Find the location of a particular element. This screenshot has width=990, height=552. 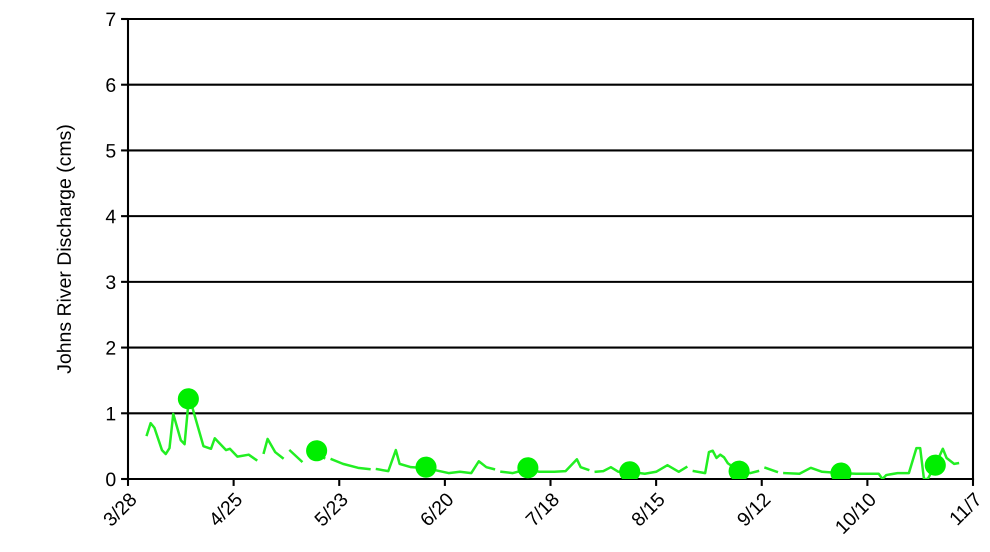

x-tick-label: 8/15 is located at coordinates (648, 509).